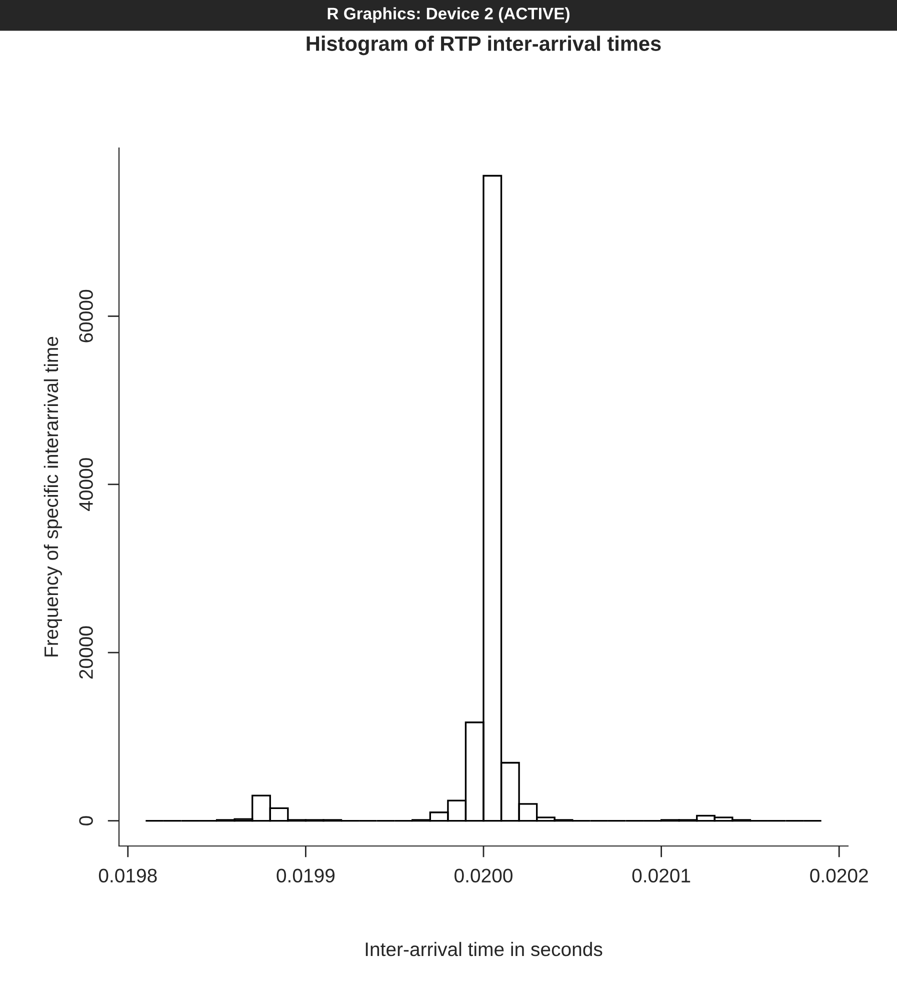  I want to click on x-tick-label: 0.0202, so click(839, 875).